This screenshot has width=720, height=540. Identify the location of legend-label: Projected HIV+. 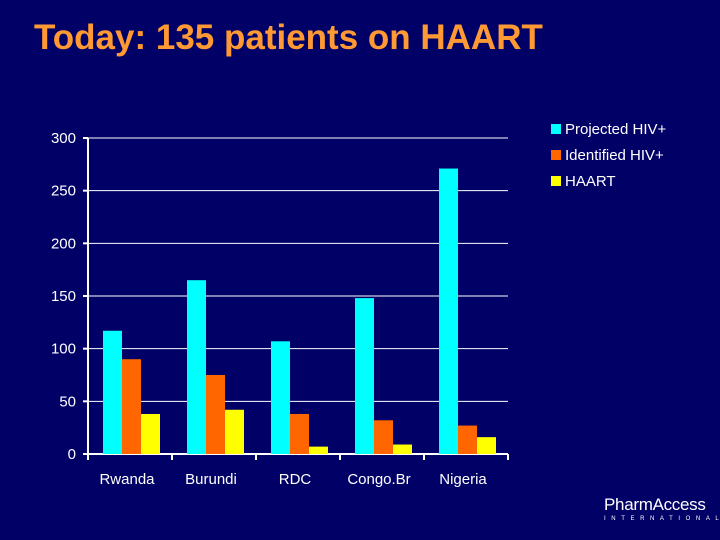
(616, 129).